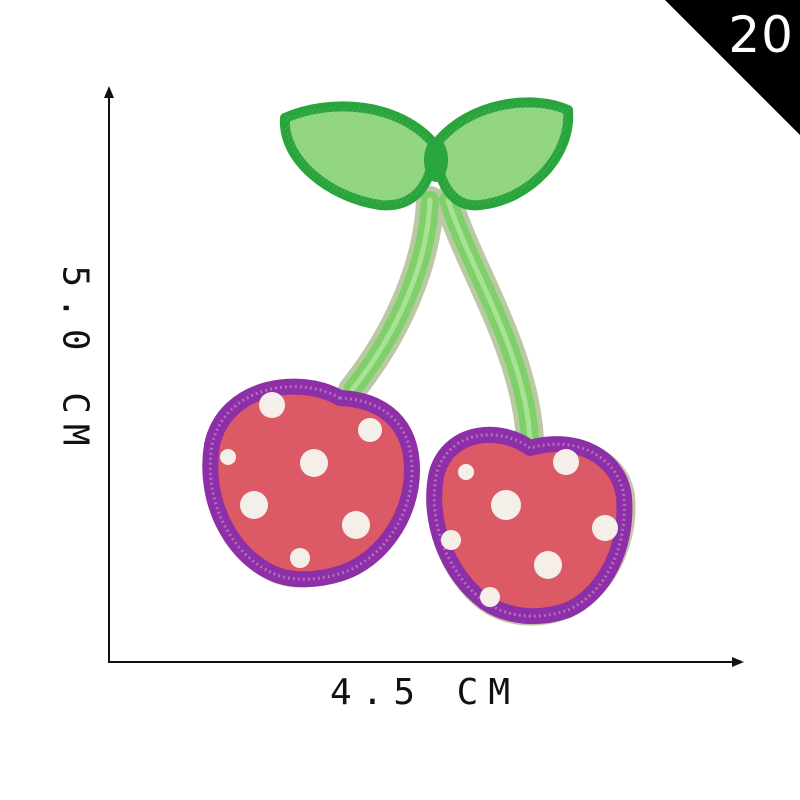 Image resolution: width=800 pixels, height=800 pixels. I want to click on cherry-right-dots, so click(529, 528).